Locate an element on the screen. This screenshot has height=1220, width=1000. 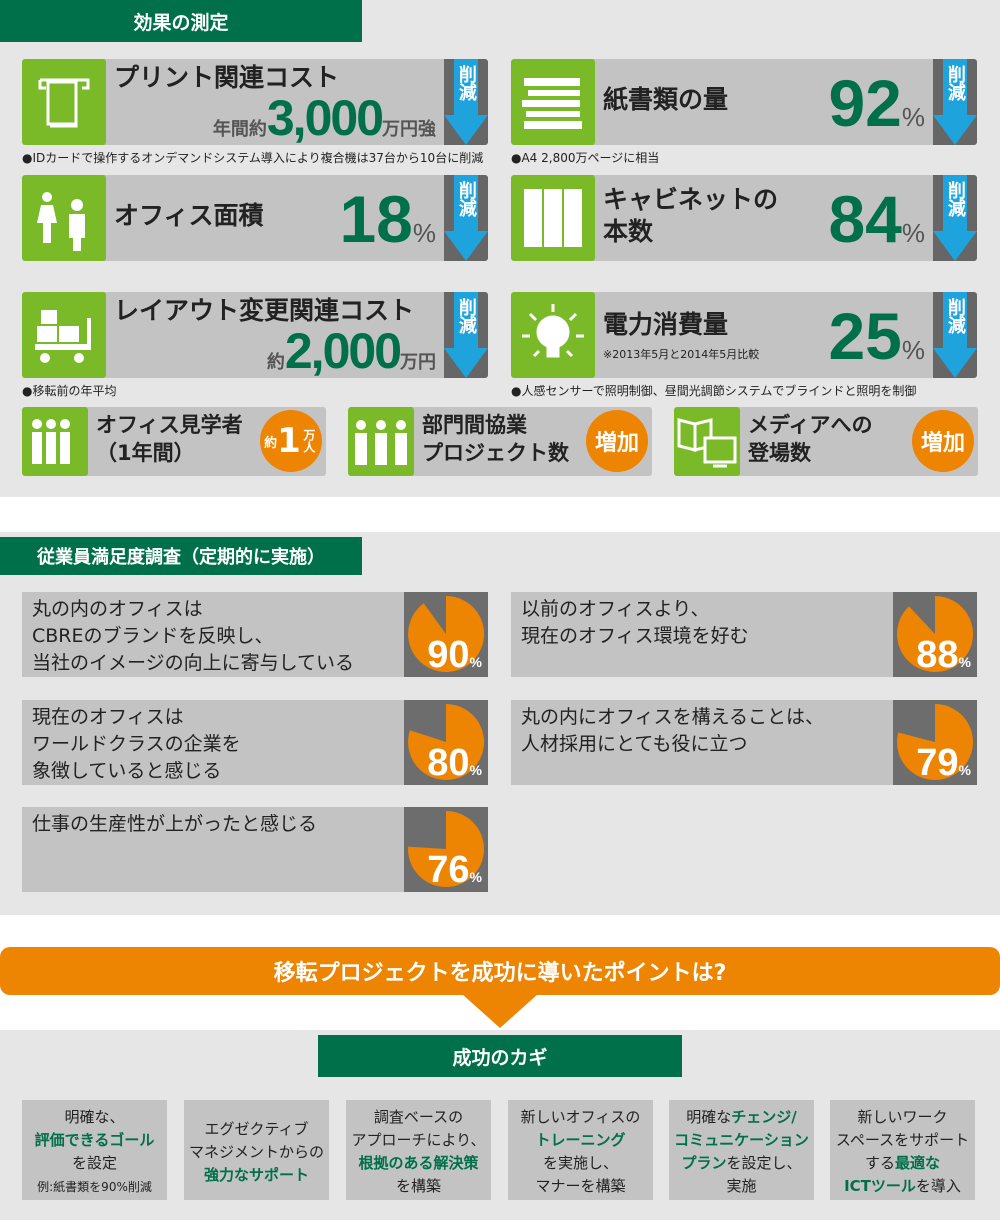
success-key: エグゼクティブ マネジメントからの 強力なサポート is located at coordinates (256, 1150).